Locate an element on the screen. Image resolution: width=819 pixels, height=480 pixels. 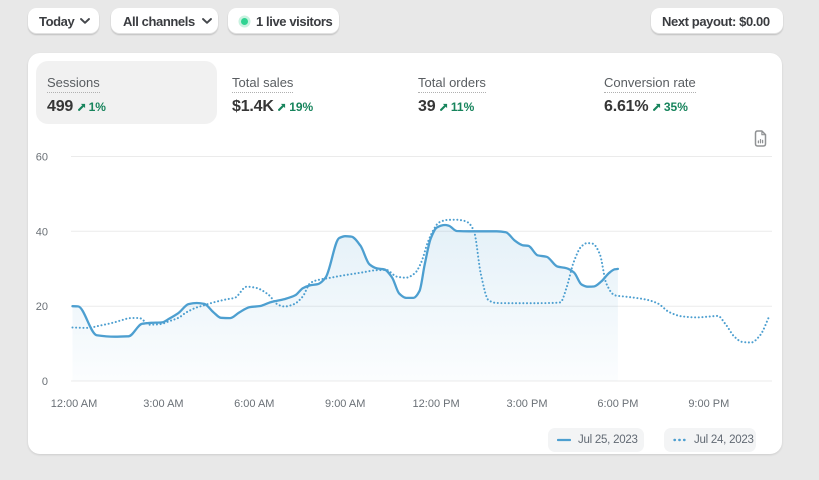
svg-text: 20 is located at coordinates (42, 307).